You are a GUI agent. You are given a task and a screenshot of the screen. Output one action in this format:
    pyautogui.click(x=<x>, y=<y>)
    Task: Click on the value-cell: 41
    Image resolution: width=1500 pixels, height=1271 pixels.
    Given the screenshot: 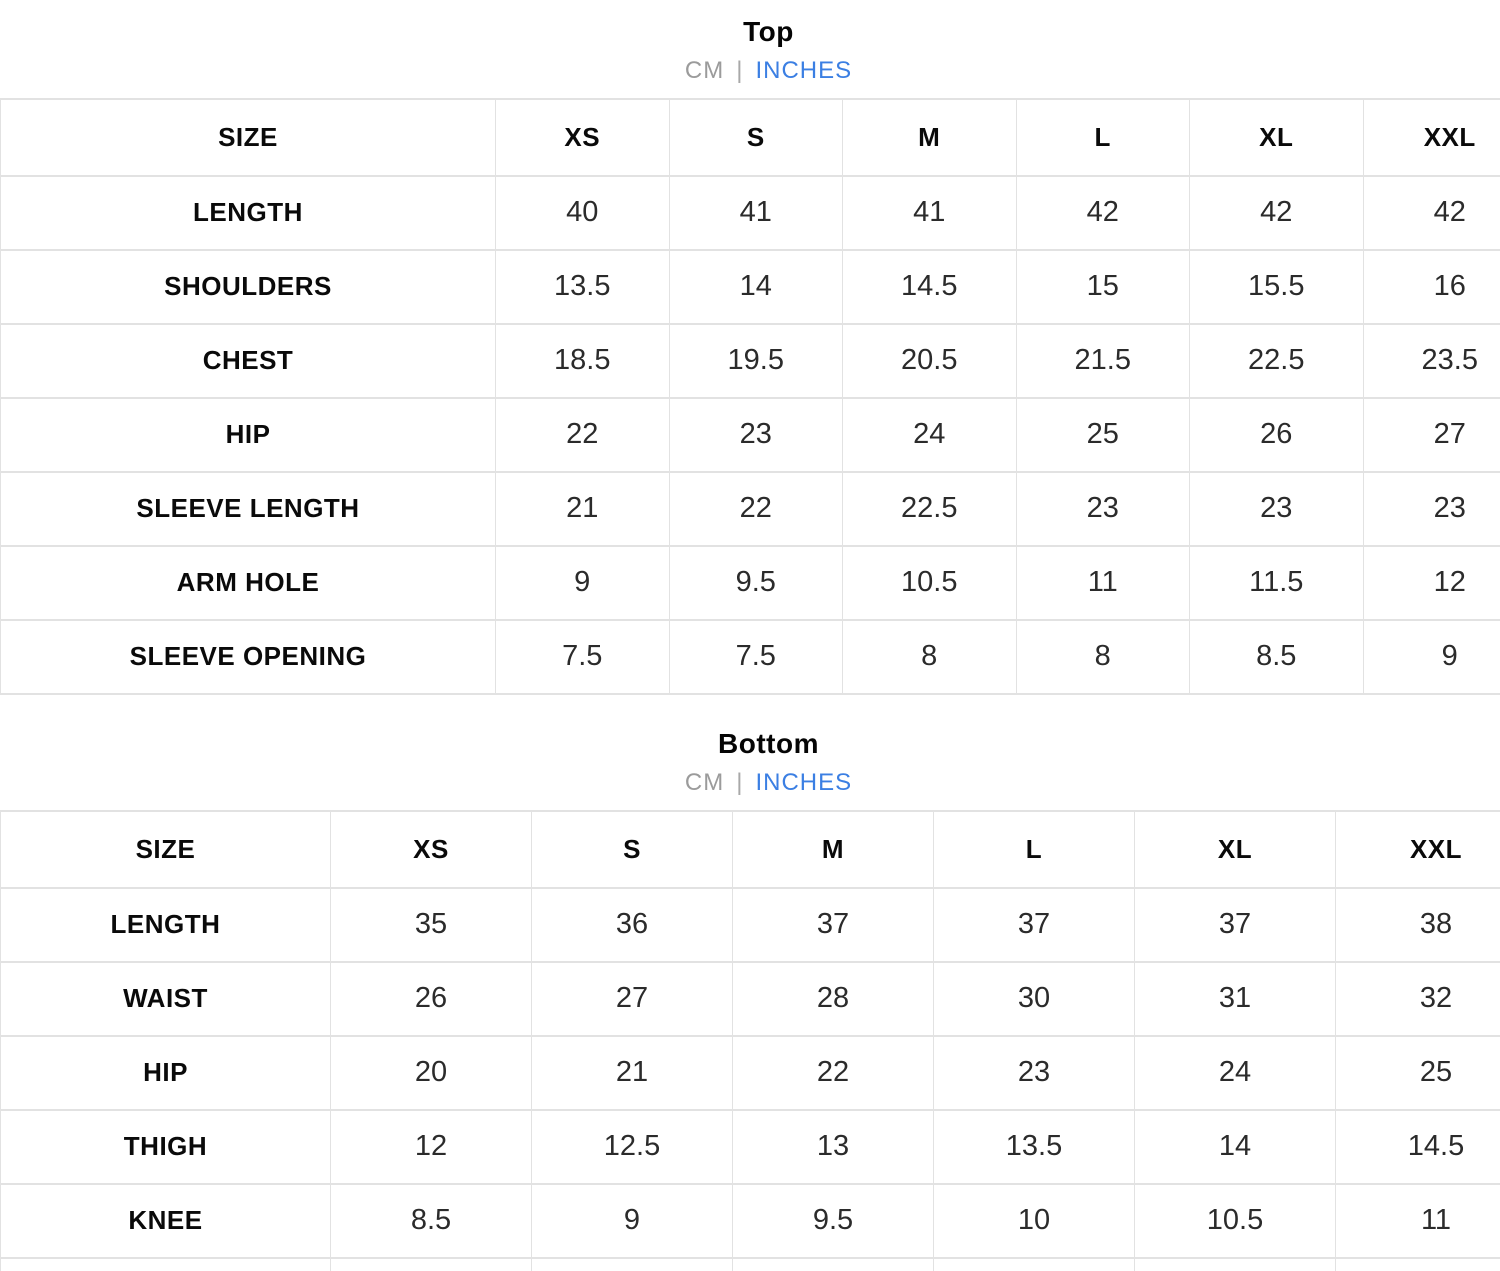 What is the action you would take?
    pyautogui.click(x=755, y=212)
    